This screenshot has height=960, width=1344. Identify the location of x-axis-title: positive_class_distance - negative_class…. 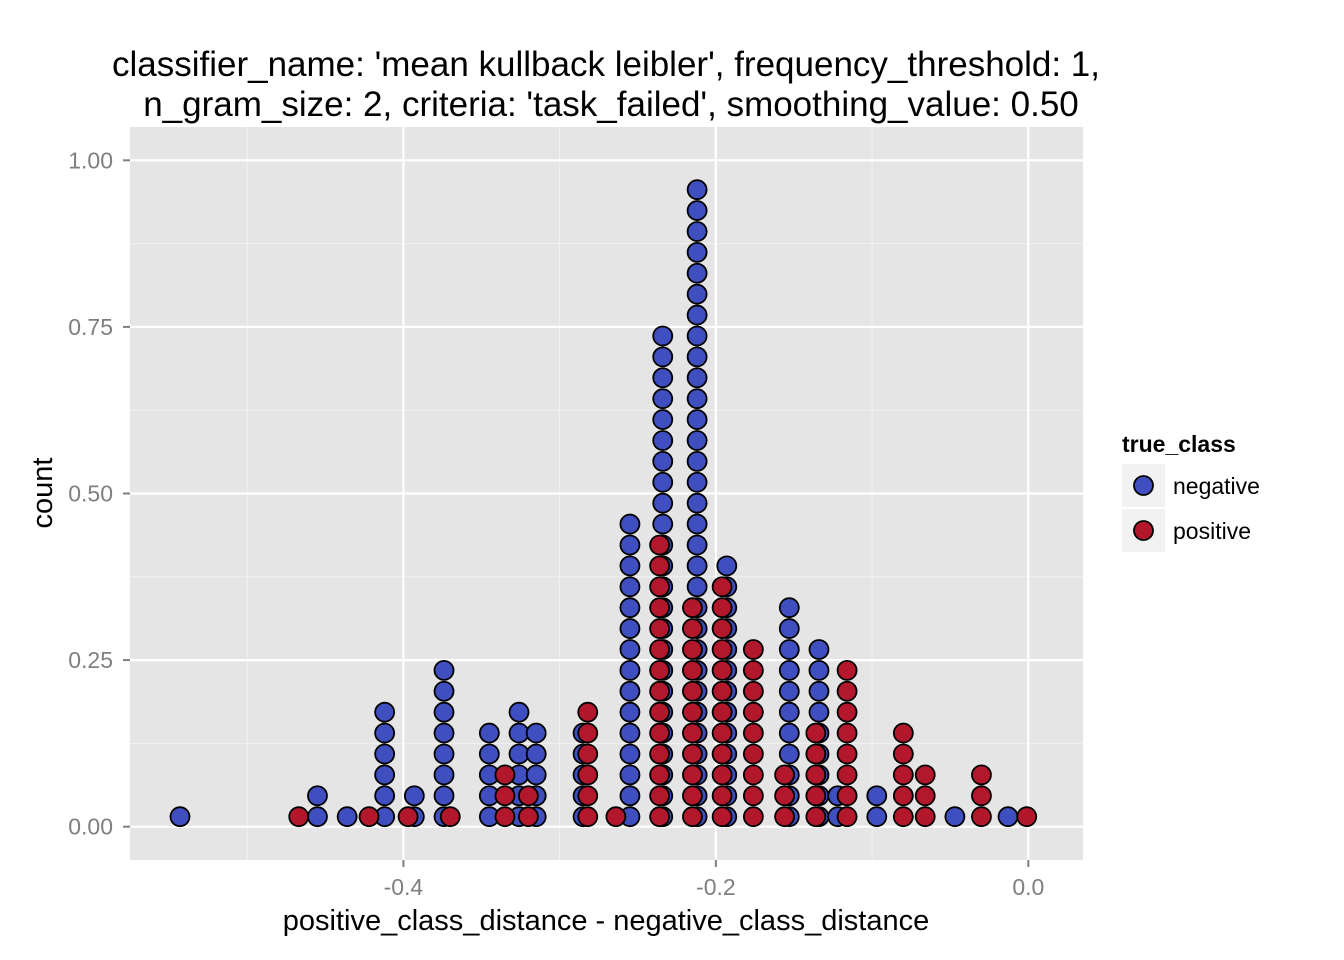
(606, 921).